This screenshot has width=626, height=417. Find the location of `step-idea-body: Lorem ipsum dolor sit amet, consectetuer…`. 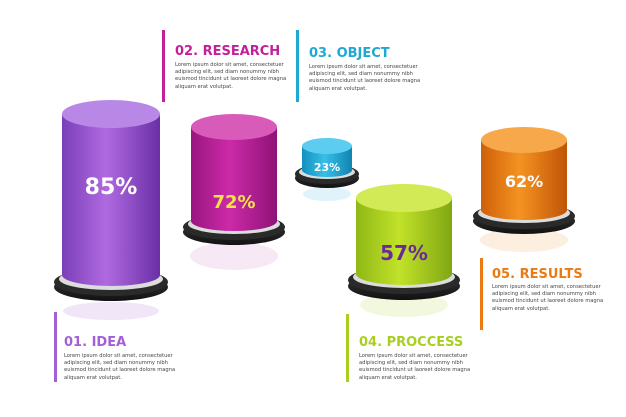

step-idea-body: Lorem ipsum dolor sit amet, consectetuer… is located at coordinates (120, 367).